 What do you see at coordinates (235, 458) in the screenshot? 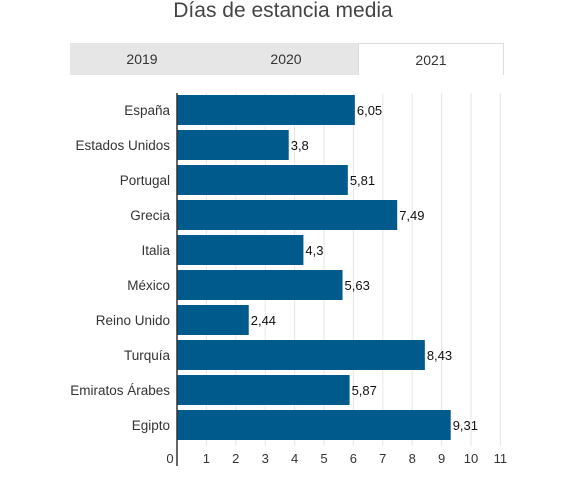
I see `x-tick-label: 2` at bounding box center [235, 458].